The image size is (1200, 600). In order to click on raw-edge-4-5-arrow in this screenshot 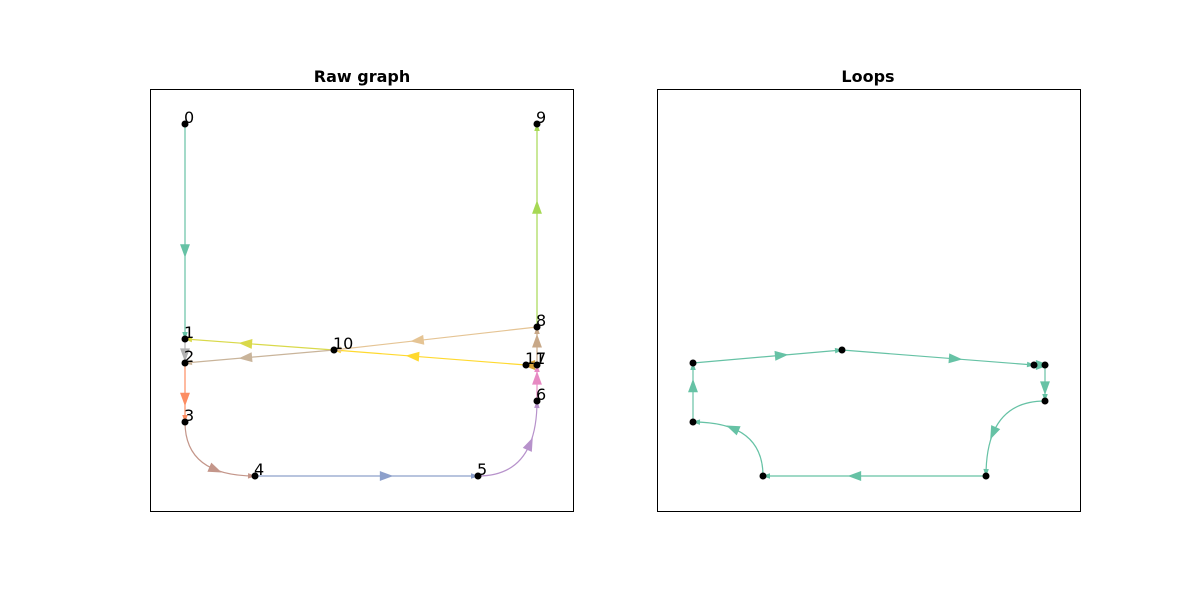, I will do `click(386, 476)`.